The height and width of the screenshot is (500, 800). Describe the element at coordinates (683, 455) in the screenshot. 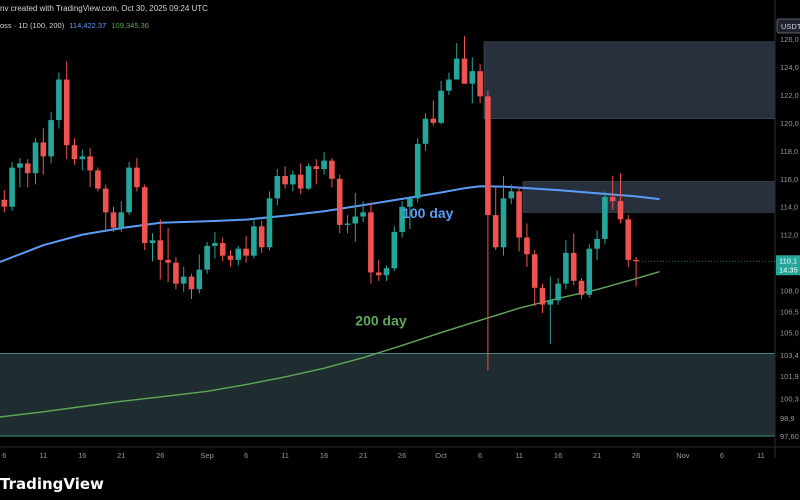

I see `x-tick-label: Nov` at that location.